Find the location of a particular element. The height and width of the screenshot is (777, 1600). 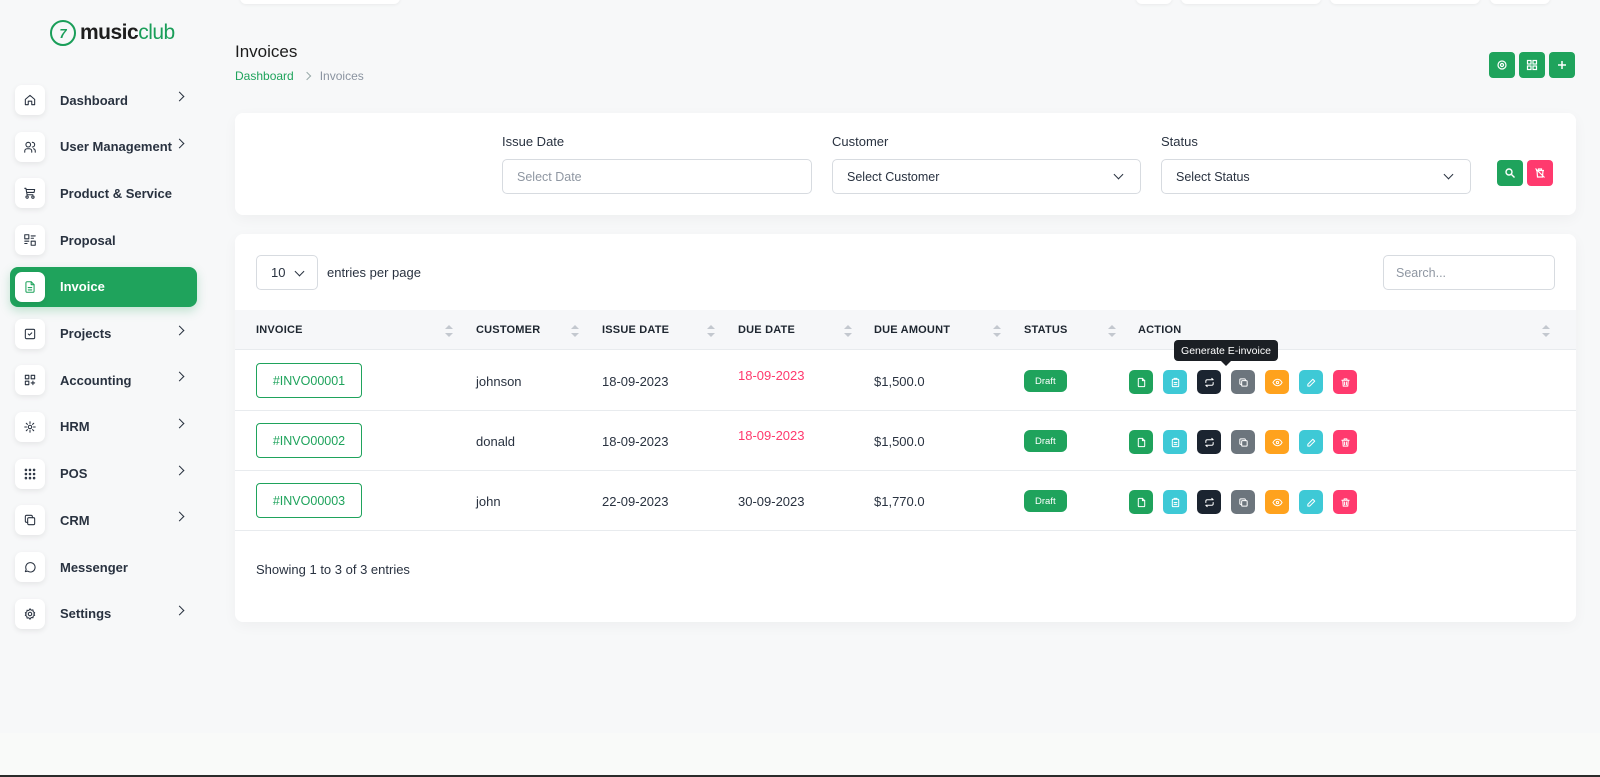

reset-filter-button is located at coordinates (1540, 173).